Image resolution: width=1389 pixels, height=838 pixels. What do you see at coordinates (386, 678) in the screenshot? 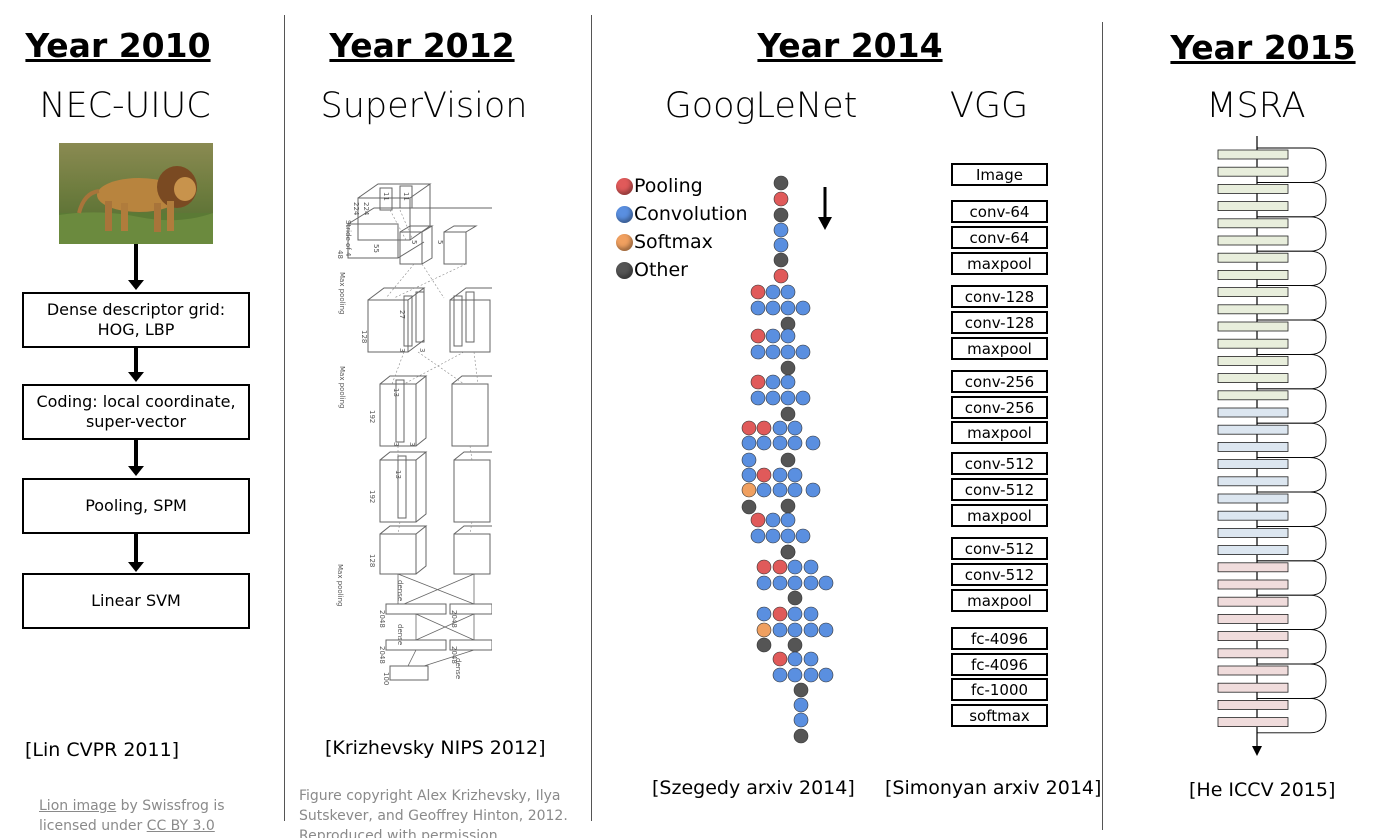
I see `alexnet-label: 1000` at bounding box center [386, 678].